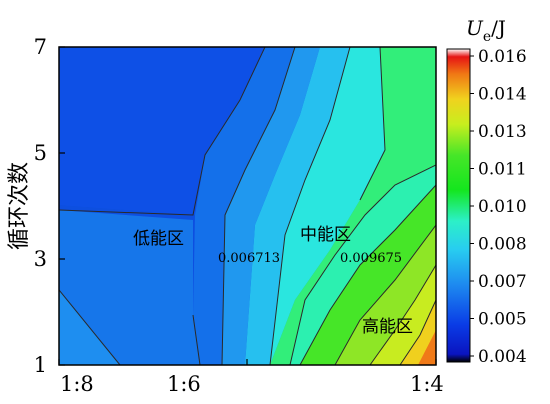  Describe the element at coordinates (184, 384) in the screenshot. I see `x-tick-label: 1:6` at that location.